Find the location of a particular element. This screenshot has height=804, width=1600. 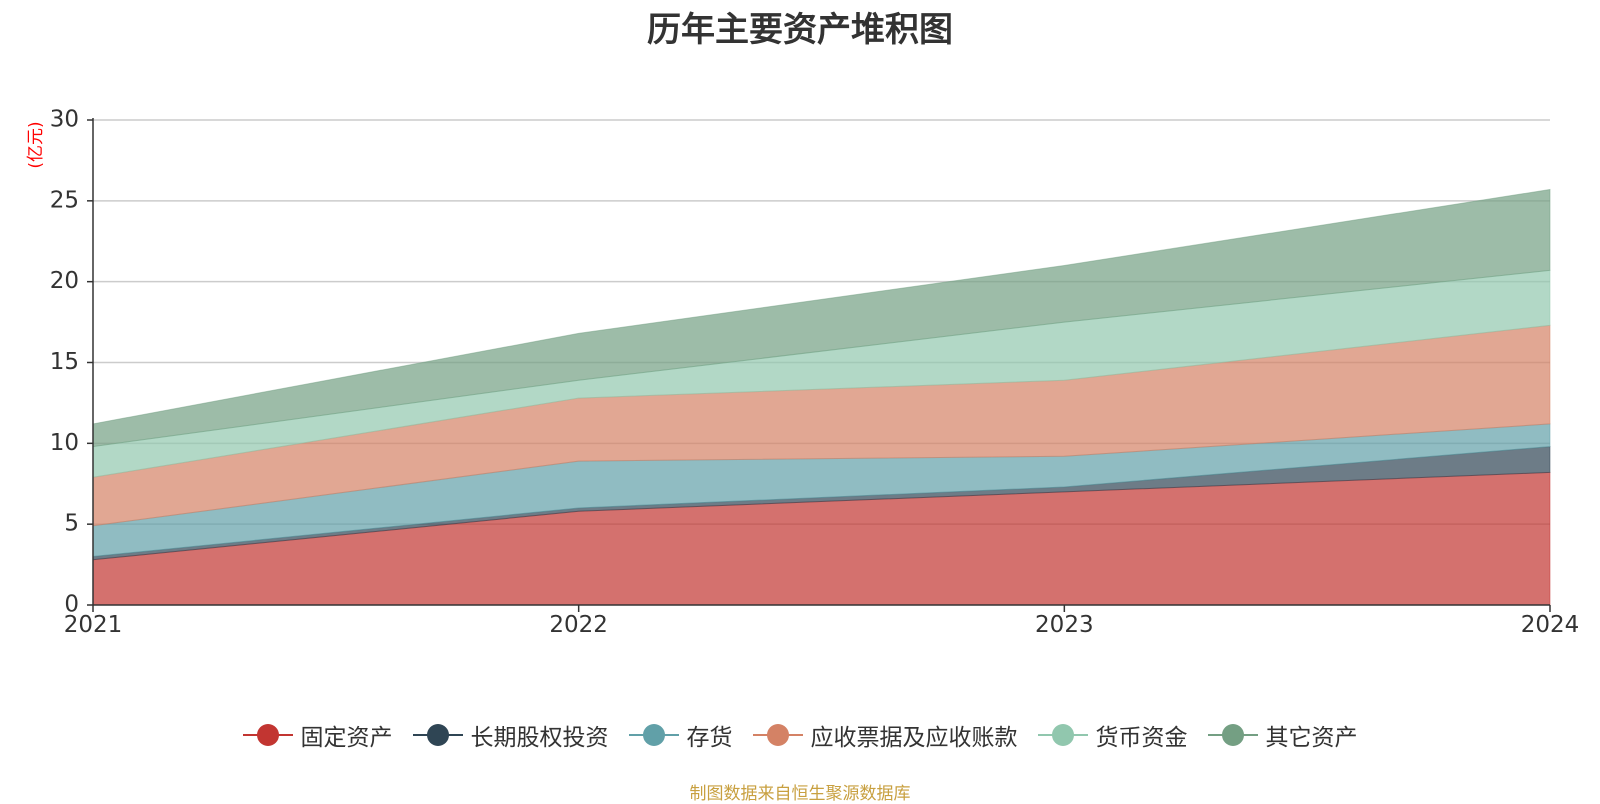

y-tick-label: 15 is located at coordinates (64, 362).